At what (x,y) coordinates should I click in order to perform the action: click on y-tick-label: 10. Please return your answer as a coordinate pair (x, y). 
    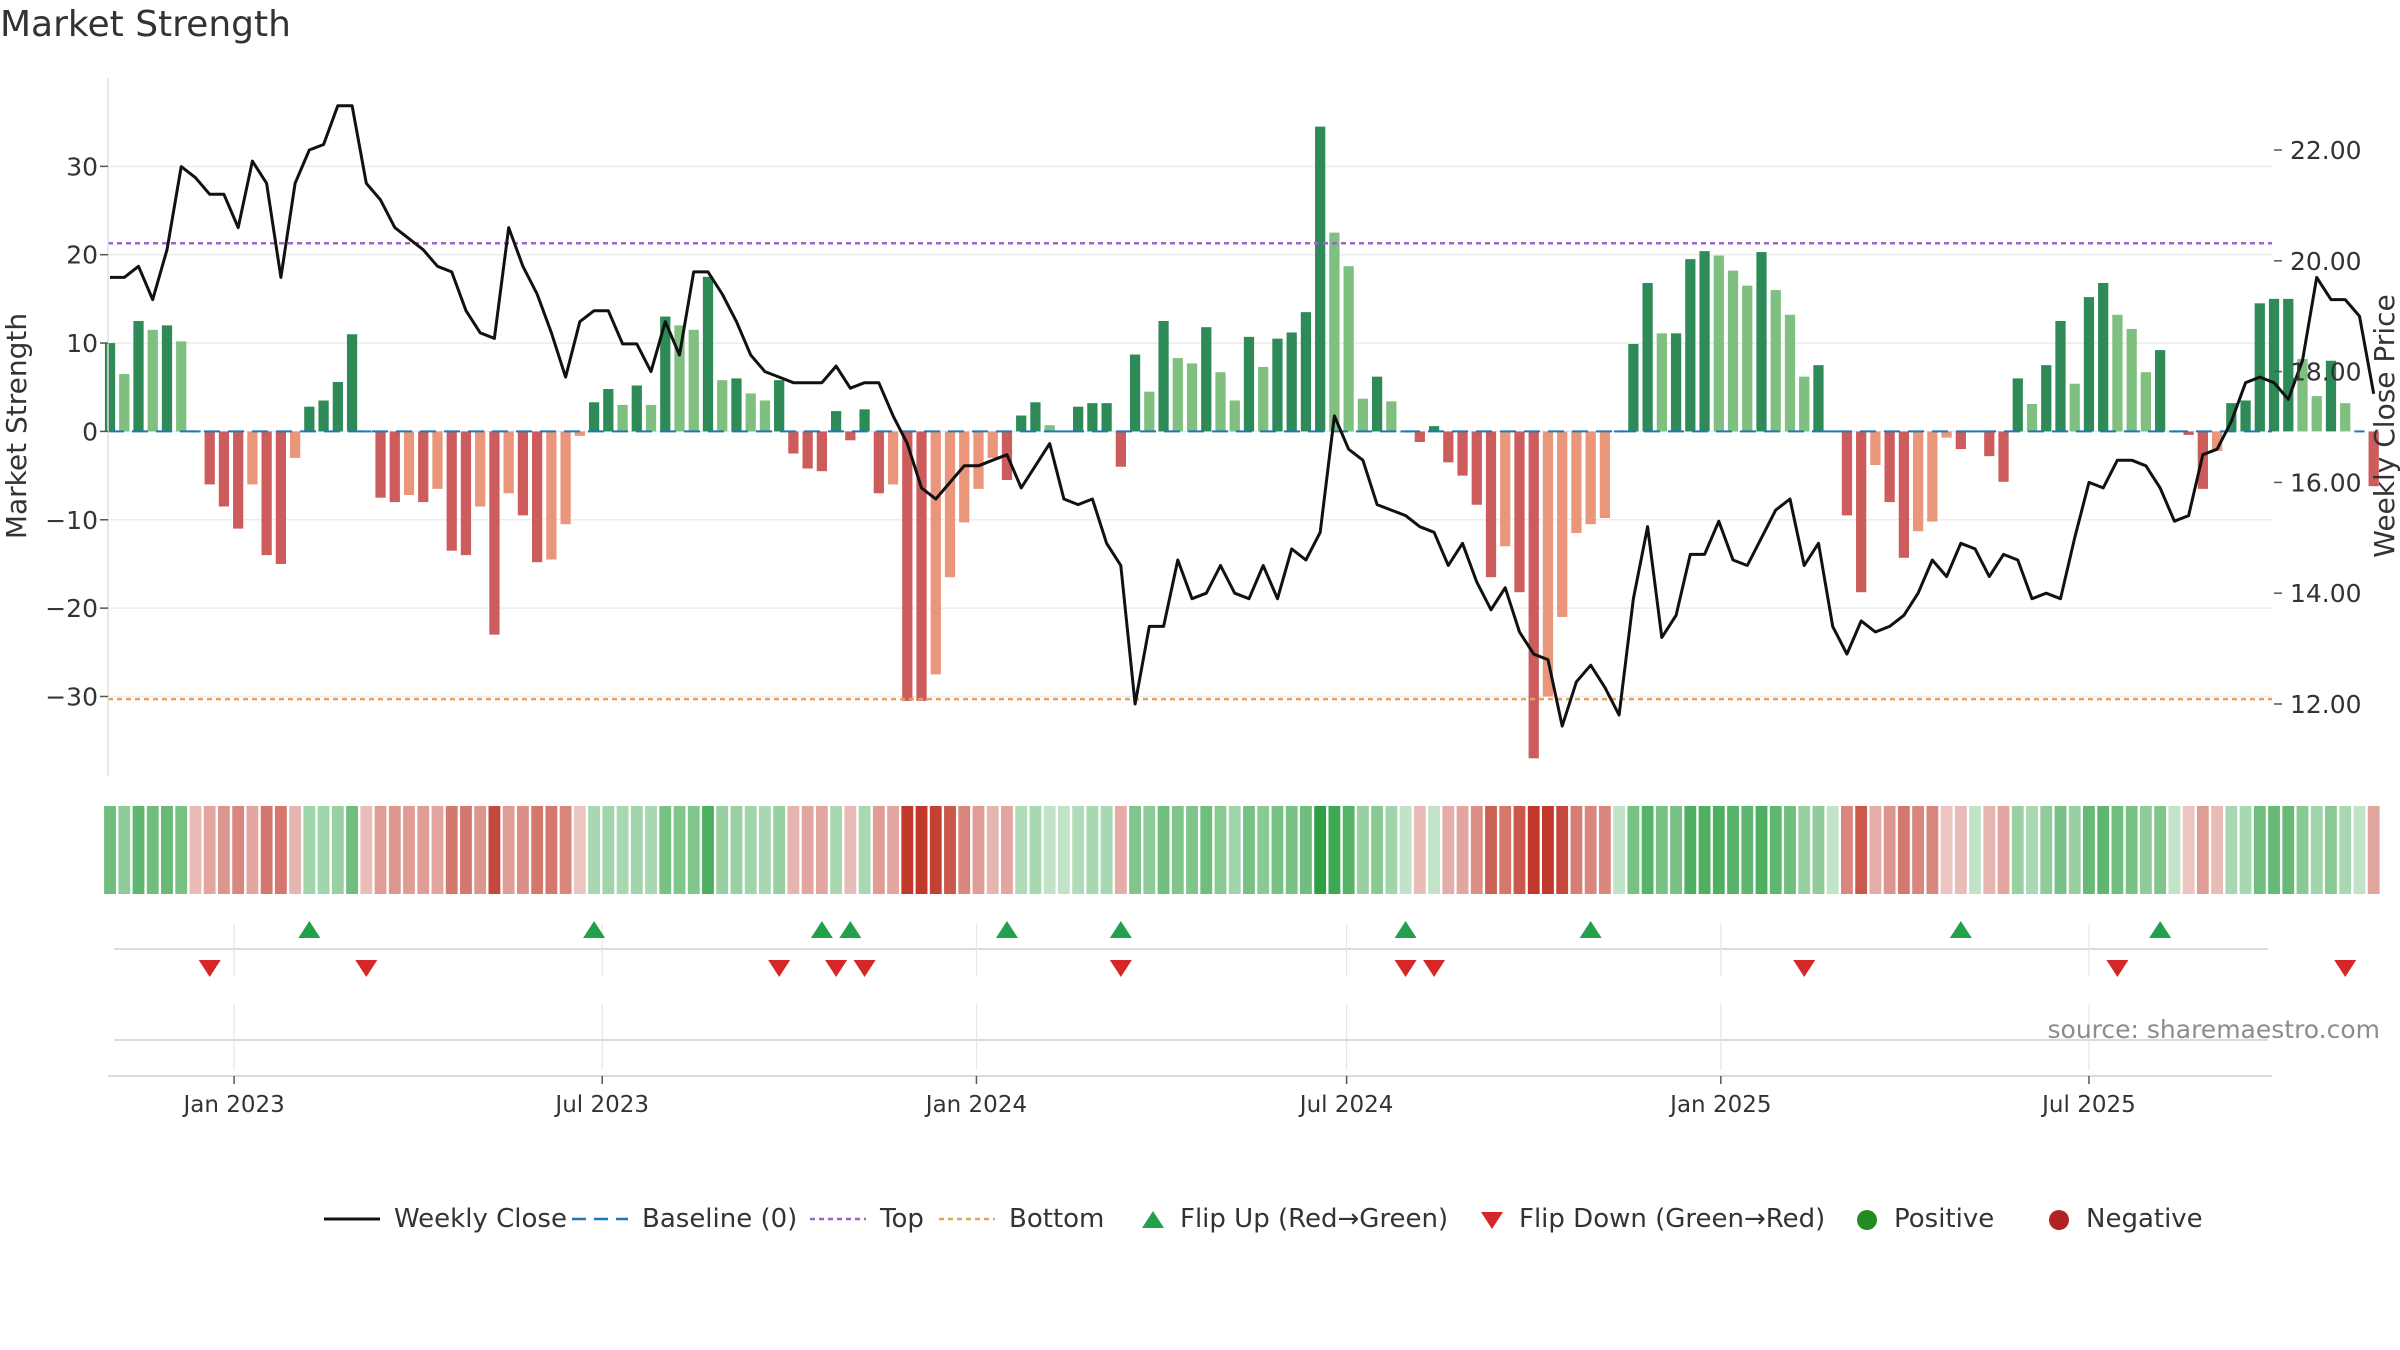
    Looking at the image, I should click on (82, 343).